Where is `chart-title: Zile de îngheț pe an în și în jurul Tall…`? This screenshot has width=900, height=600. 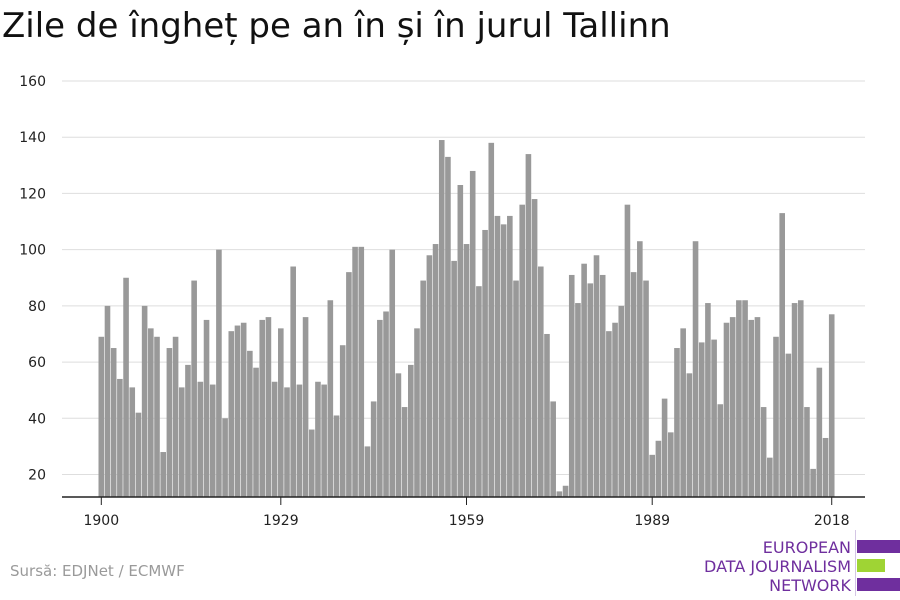
chart-title: Zile de îngheț pe an în și în jurul Tall… is located at coordinates (336, 26).